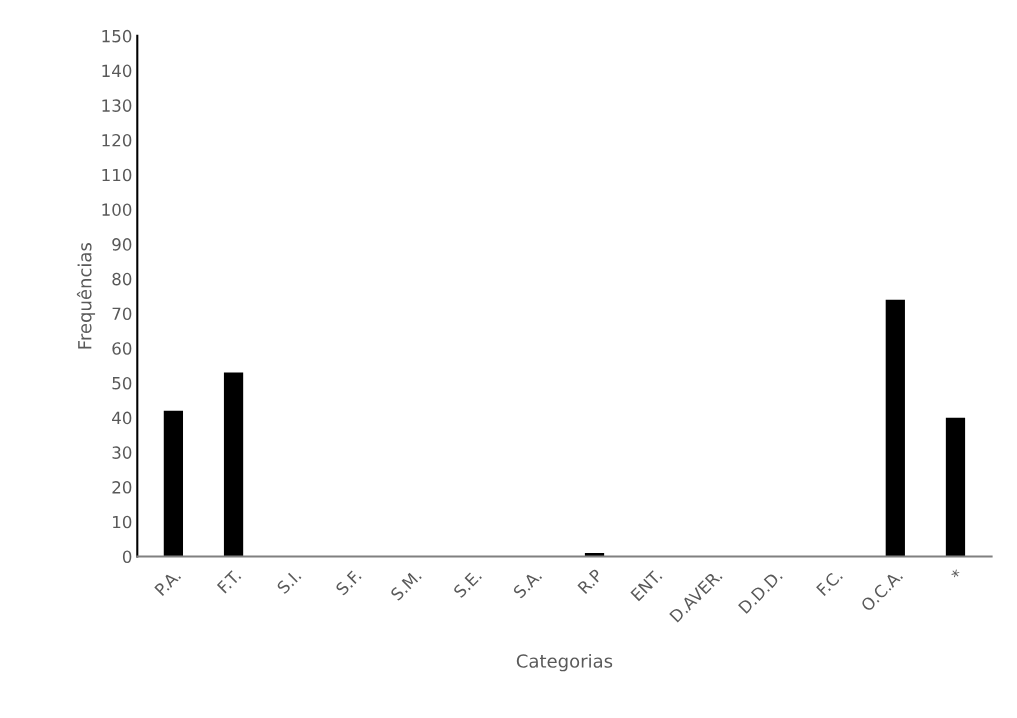 The image size is (1017, 718). Describe the element at coordinates (117, 105) in the screenshot. I see `y-tick-label: 130` at that location.